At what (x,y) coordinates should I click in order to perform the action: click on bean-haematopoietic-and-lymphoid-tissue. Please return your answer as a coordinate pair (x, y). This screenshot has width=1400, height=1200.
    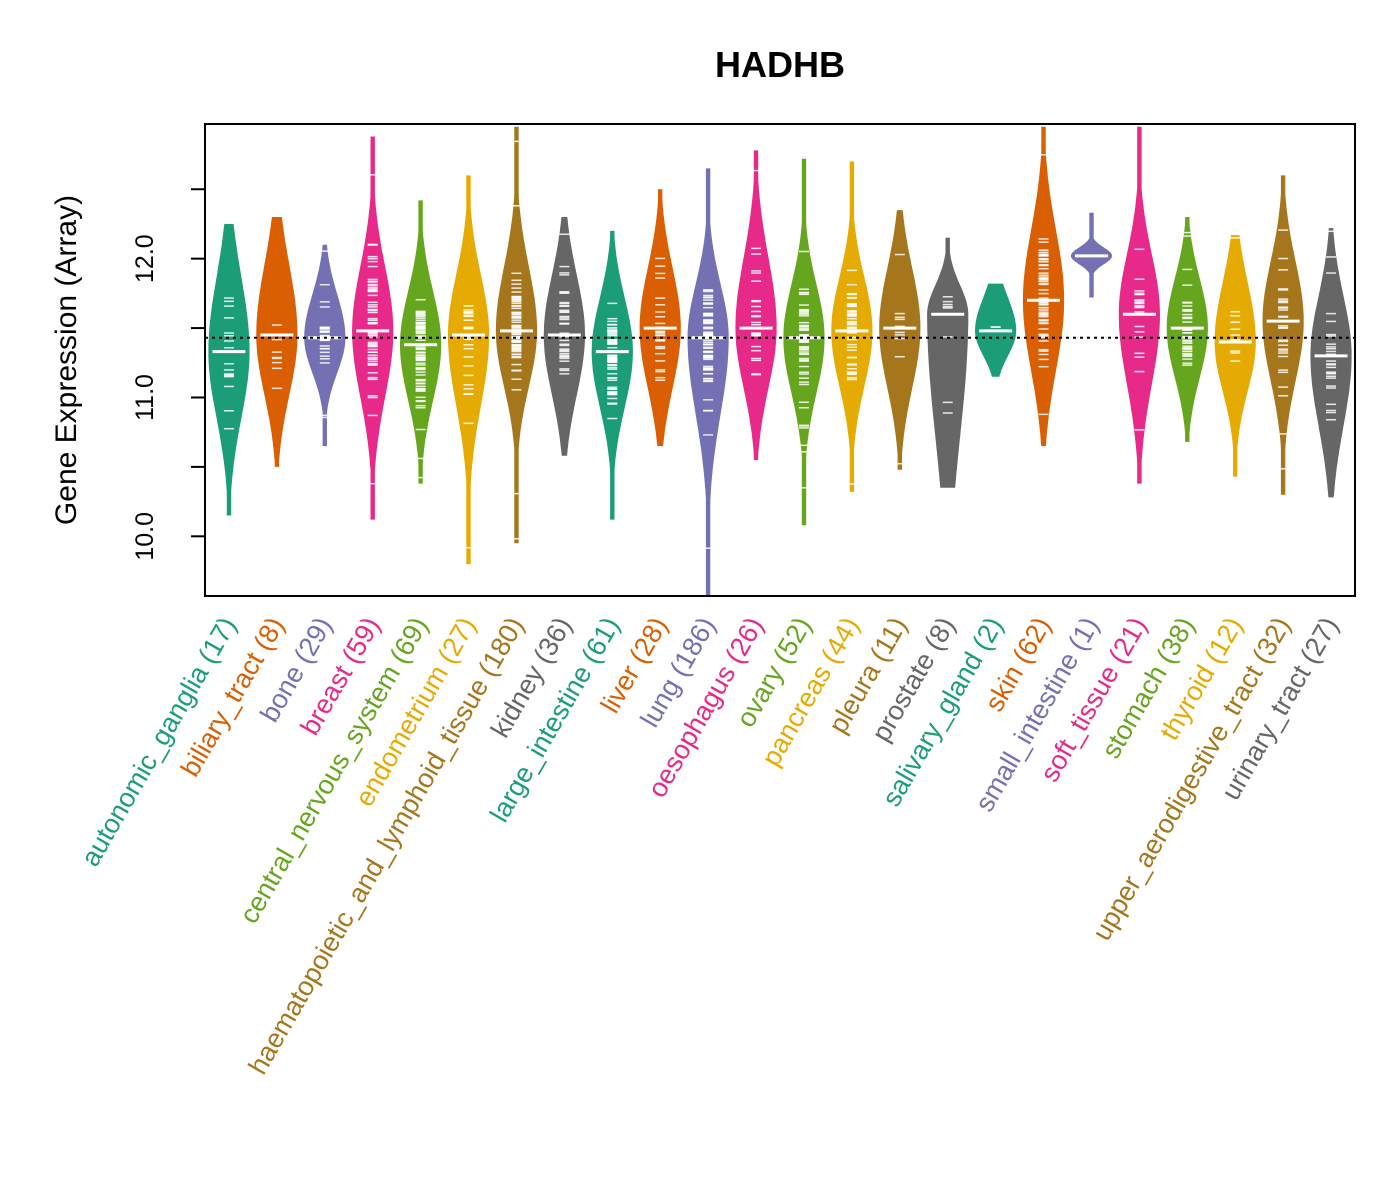
    Looking at the image, I should click on (516, 335).